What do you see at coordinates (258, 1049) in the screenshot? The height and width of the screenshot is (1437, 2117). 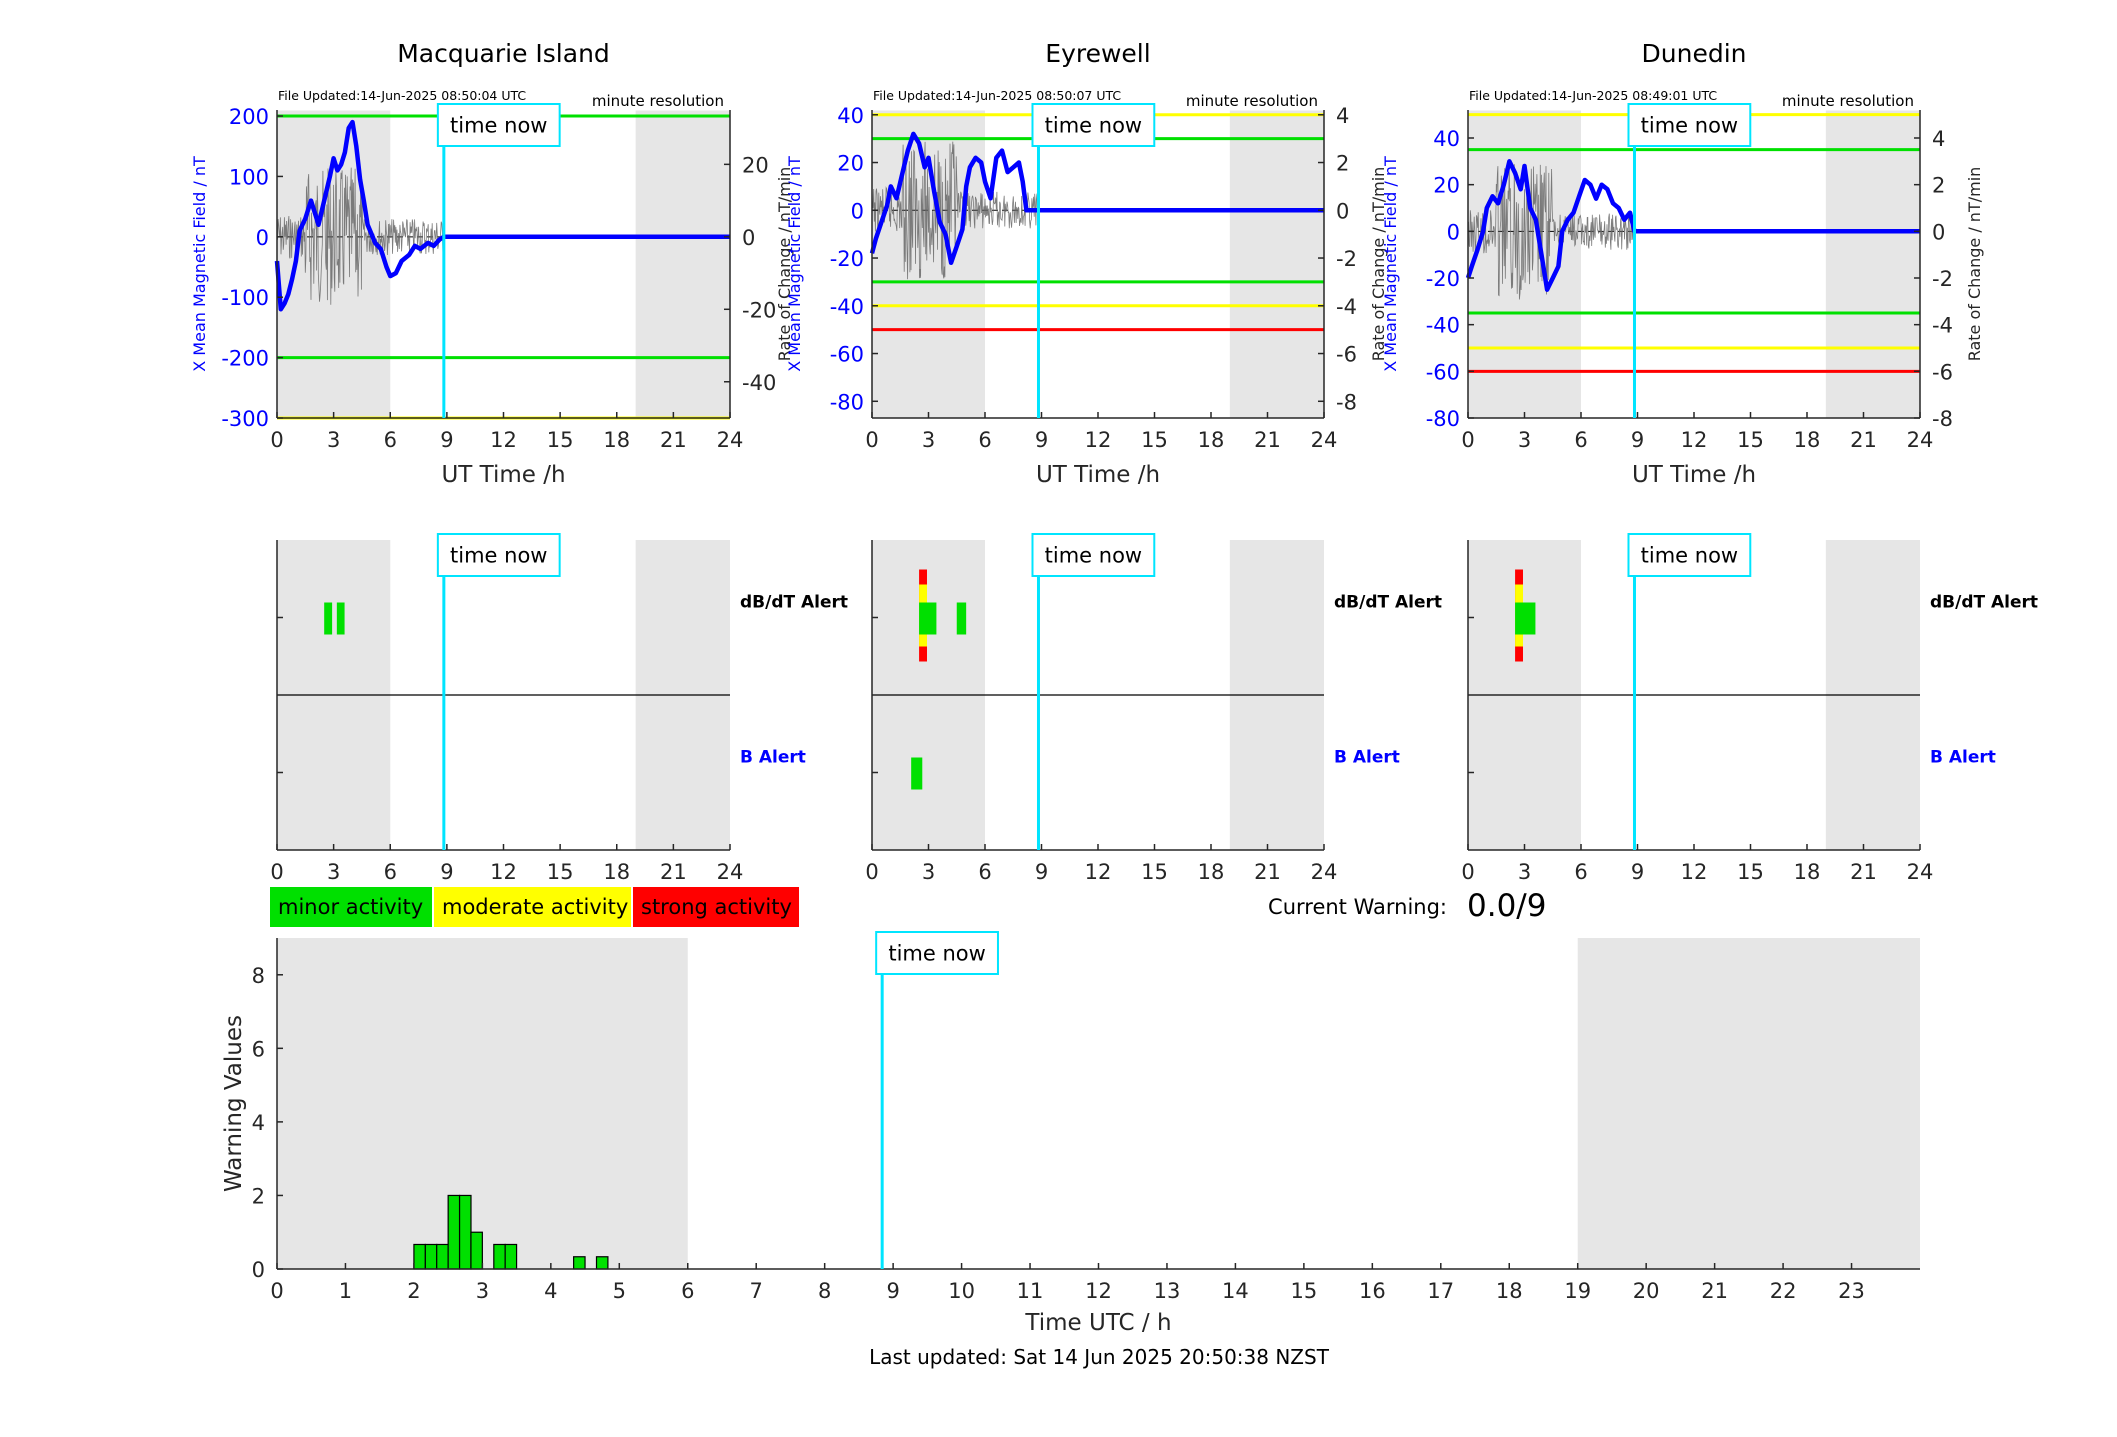 I see `y-tick-label: 6` at bounding box center [258, 1049].